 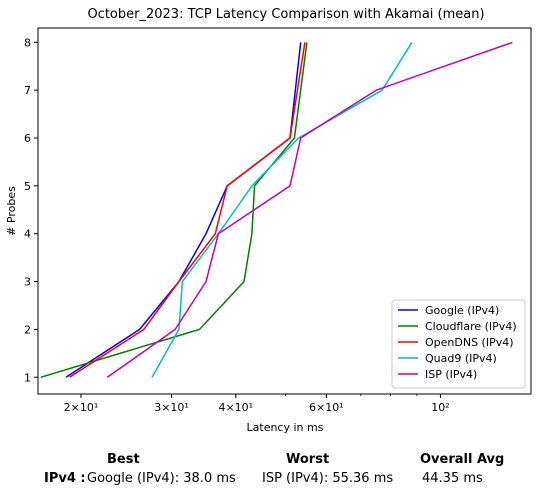 What do you see at coordinates (452, 478) in the screenshot?
I see `summary-avg-value: 44.35 ms` at bounding box center [452, 478].